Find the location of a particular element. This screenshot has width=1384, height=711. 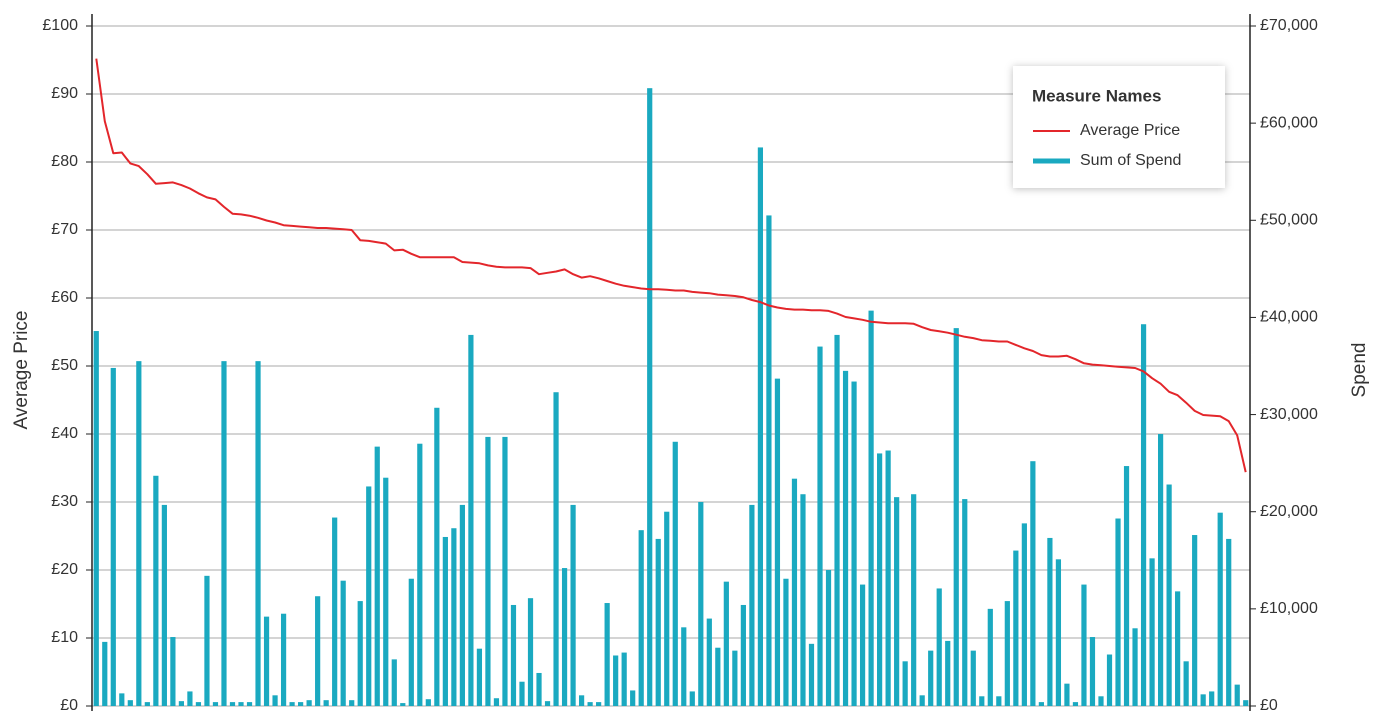

y2-tick-label: £50,000 is located at coordinates (1289, 220).